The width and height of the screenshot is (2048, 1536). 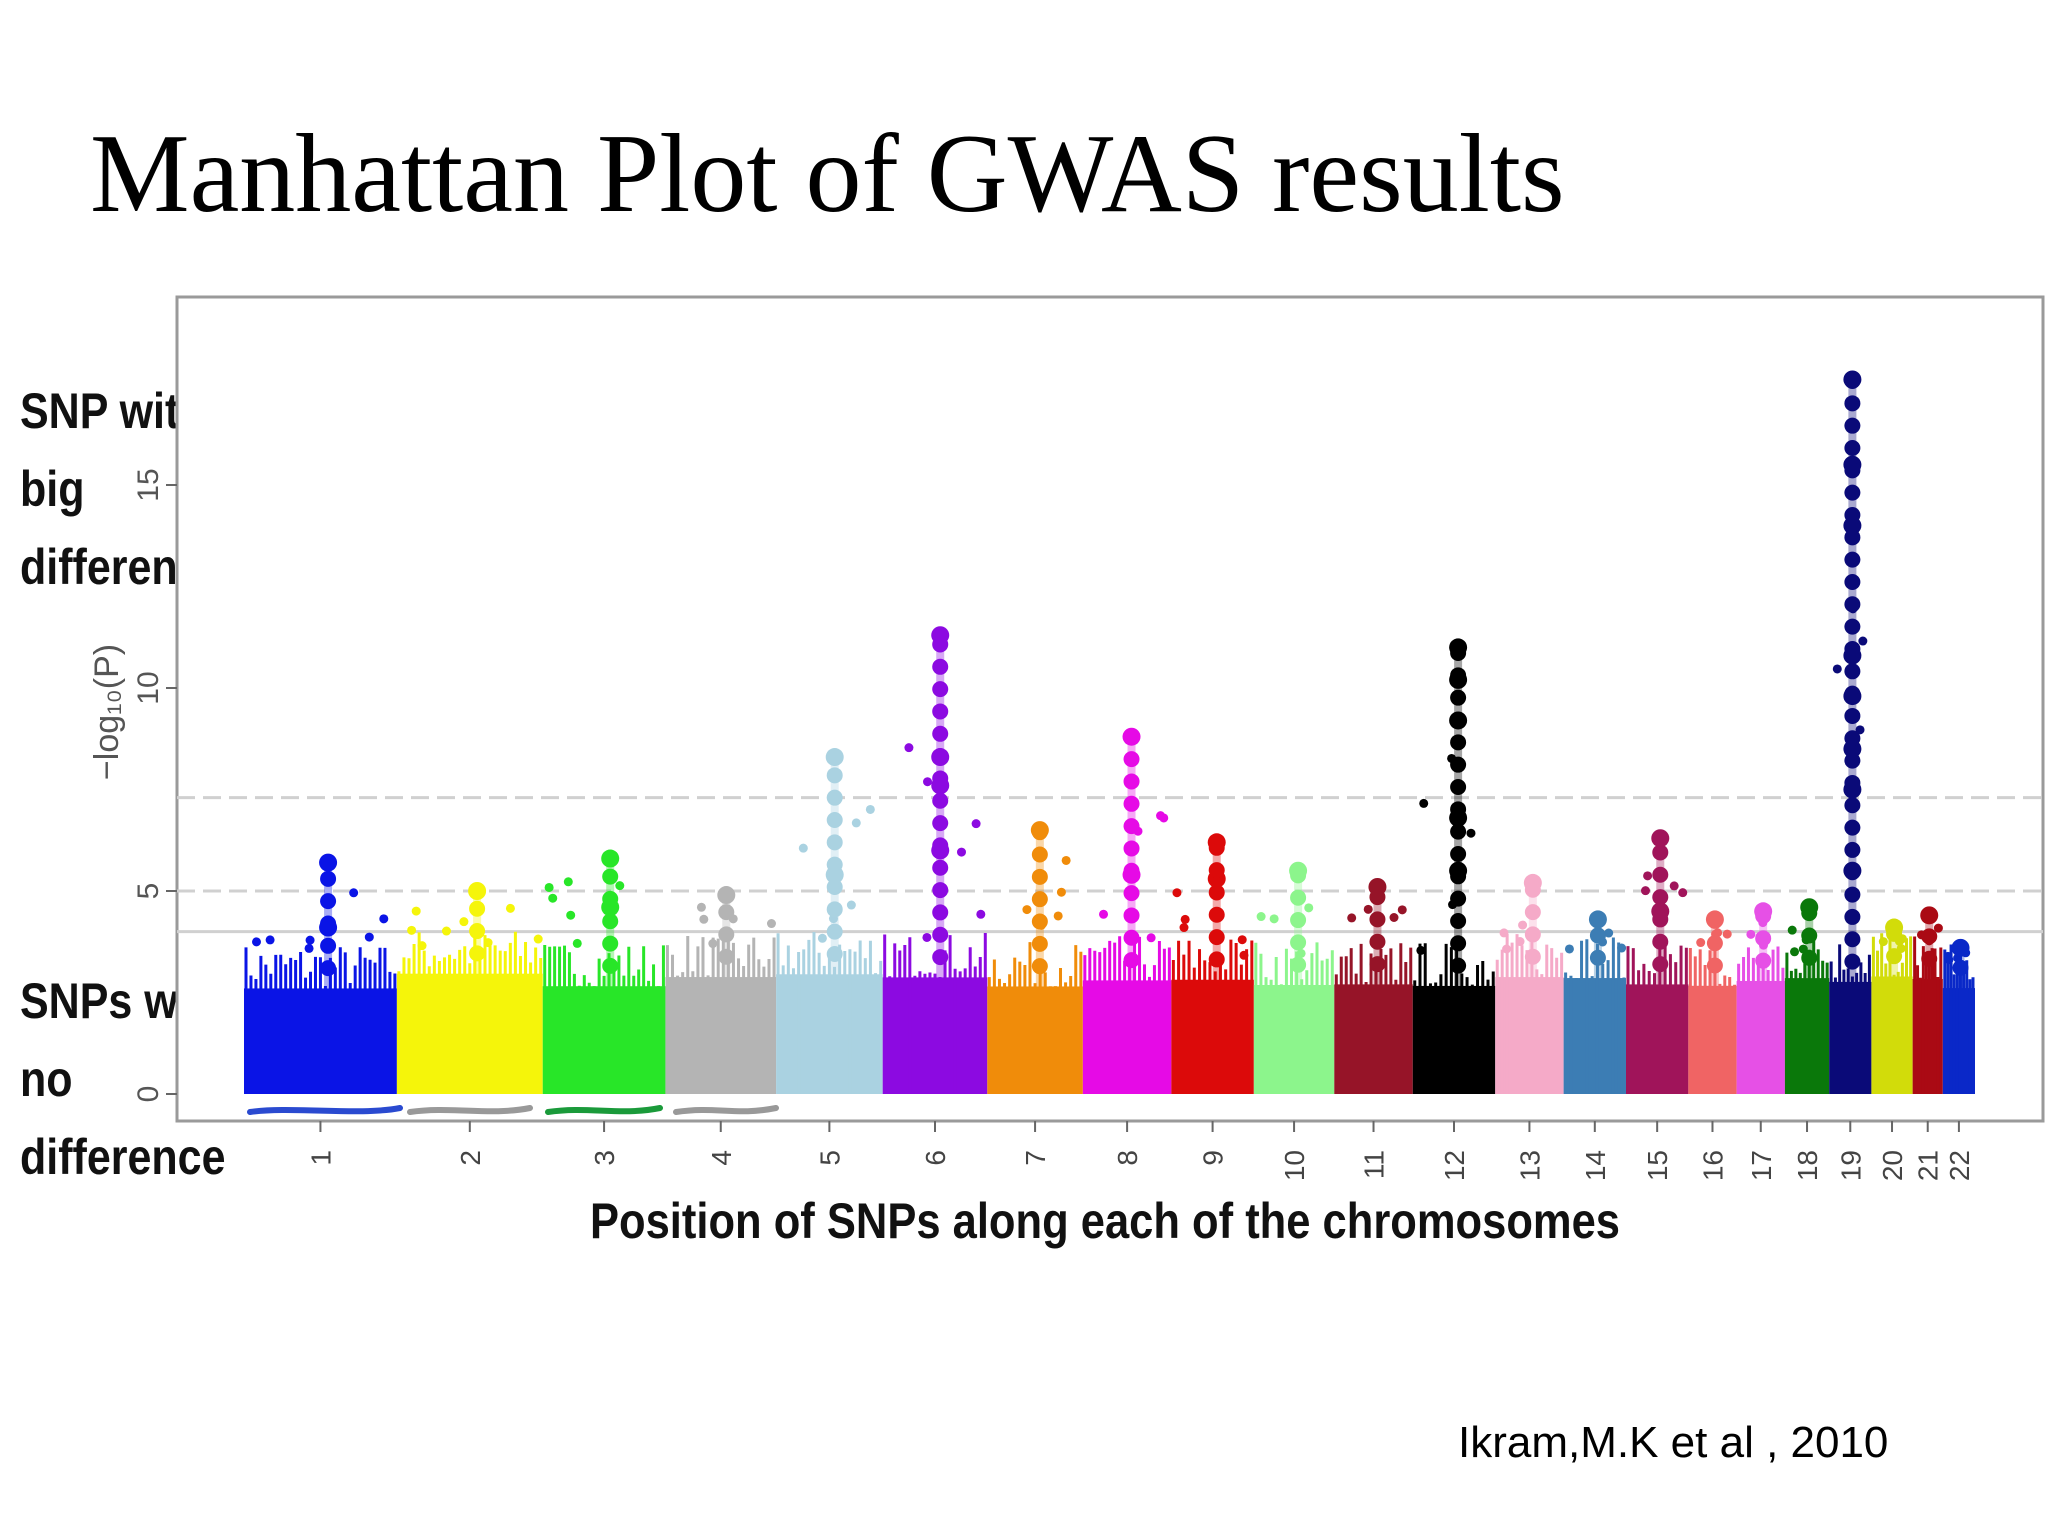 What do you see at coordinates (107, 712) in the screenshot?
I see `y-axis-label: −log₁₀(P)` at bounding box center [107, 712].